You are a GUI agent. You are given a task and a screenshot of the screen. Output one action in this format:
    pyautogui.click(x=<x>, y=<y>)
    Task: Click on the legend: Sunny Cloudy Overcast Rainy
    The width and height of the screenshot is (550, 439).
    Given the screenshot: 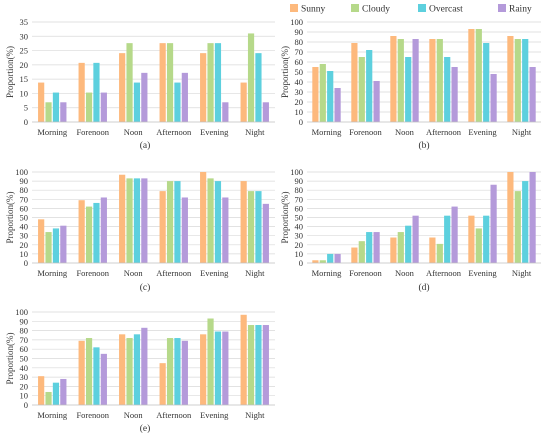 What is the action you would take?
    pyautogui.click(x=411, y=9)
    